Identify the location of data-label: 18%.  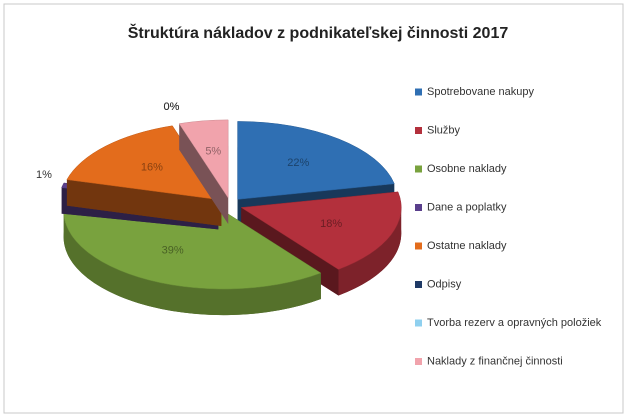
(331, 224).